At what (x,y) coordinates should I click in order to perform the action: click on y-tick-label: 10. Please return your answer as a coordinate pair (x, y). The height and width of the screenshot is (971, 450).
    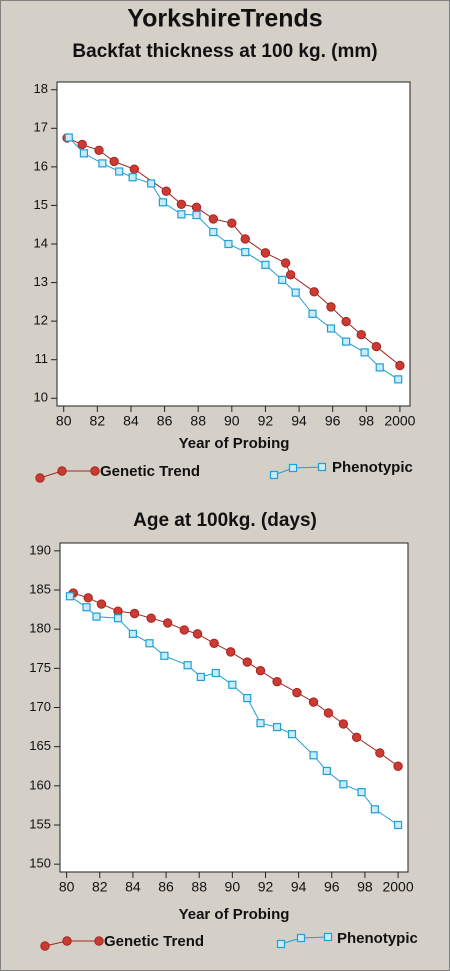
    Looking at the image, I should click on (41, 397).